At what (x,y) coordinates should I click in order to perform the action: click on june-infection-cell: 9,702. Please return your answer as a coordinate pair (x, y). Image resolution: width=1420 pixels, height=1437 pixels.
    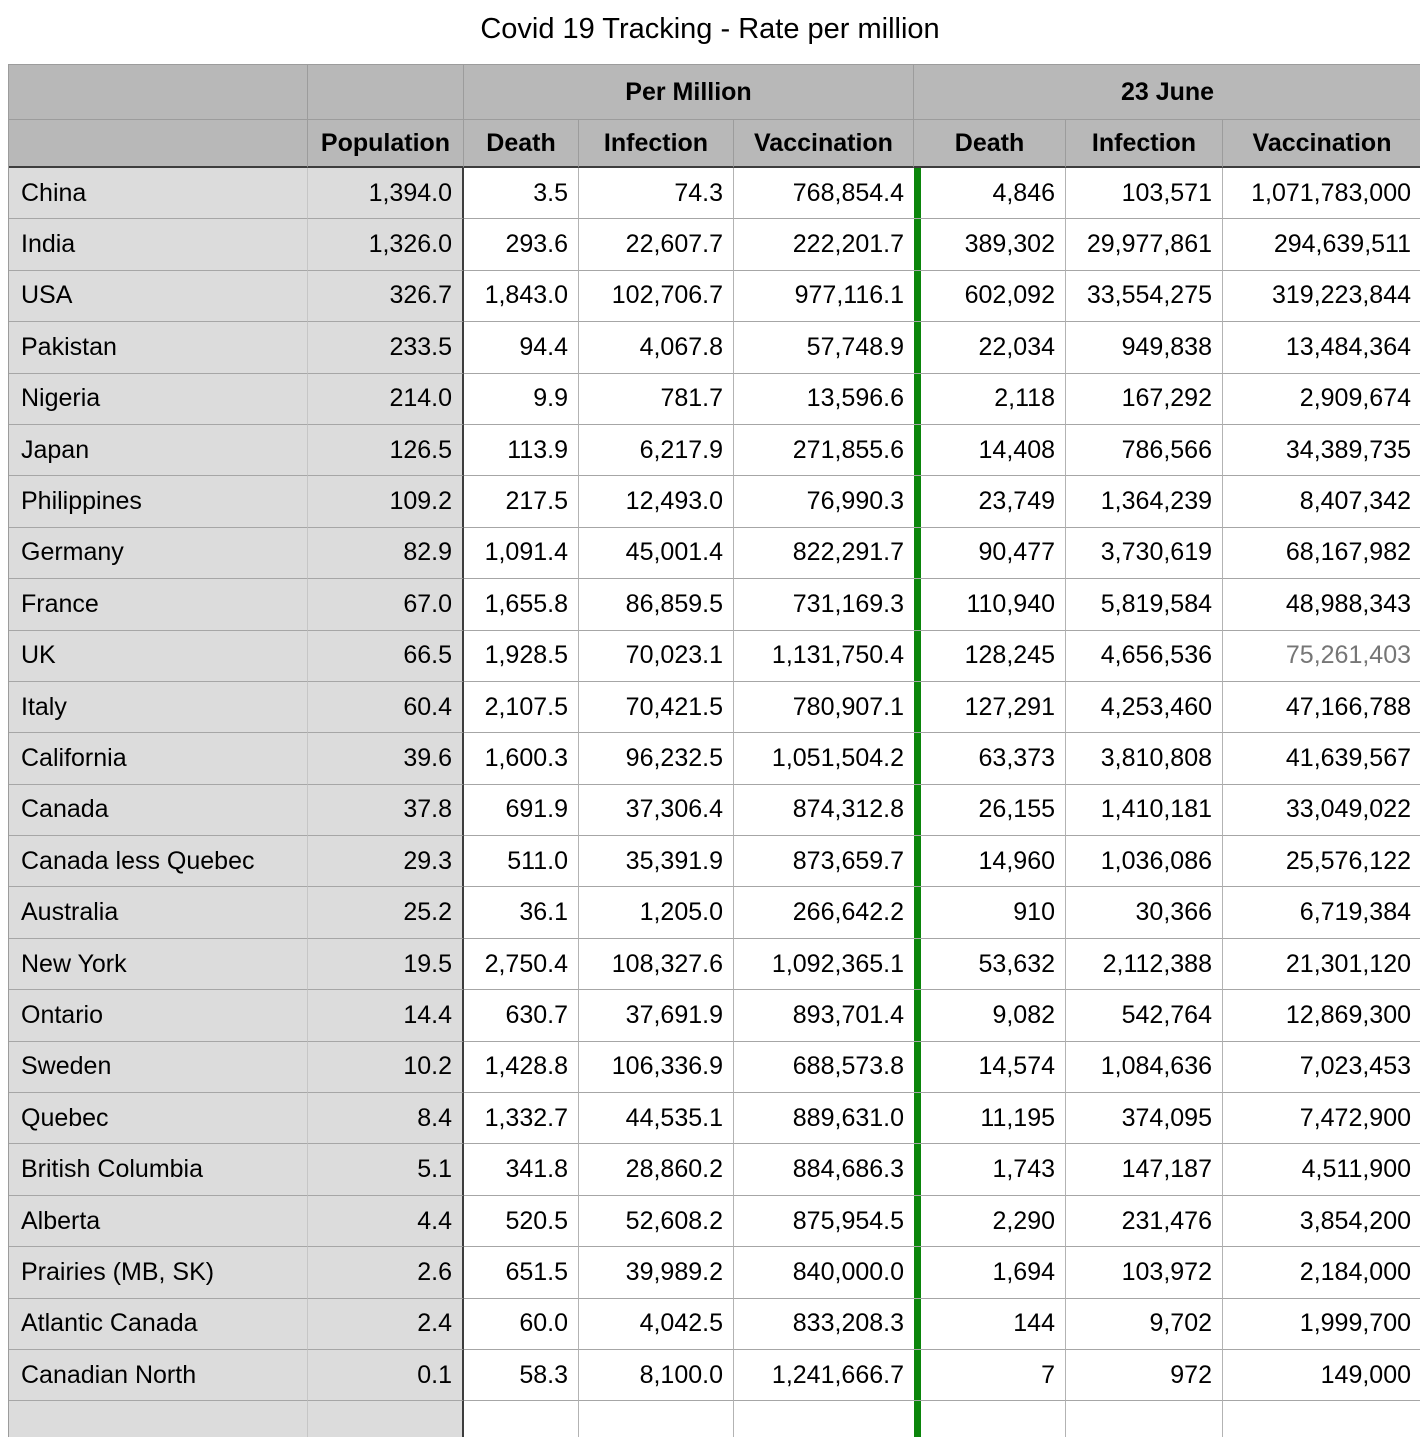
    Looking at the image, I should click on (1144, 1324).